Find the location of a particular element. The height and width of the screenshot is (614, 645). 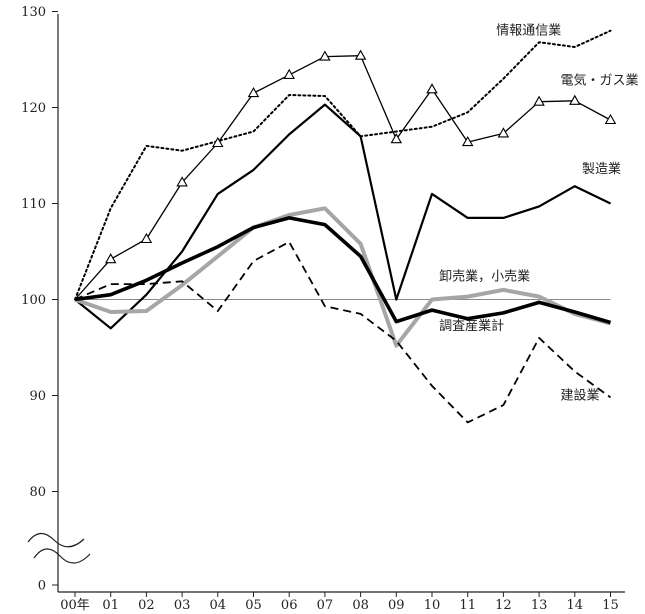

series-line-all-industries is located at coordinates (343, 270).